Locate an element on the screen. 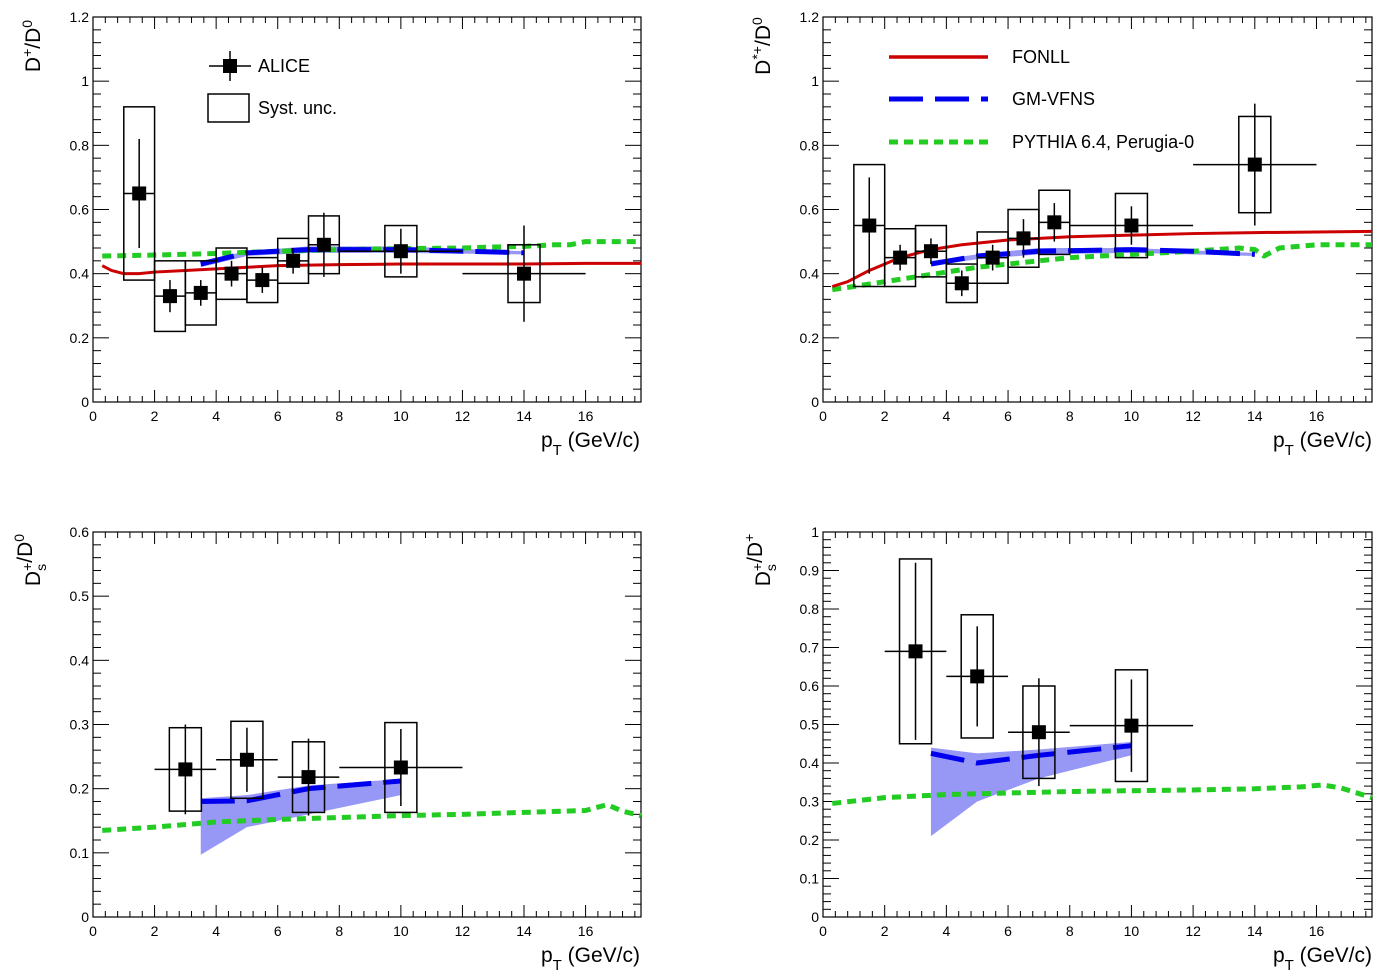 The image size is (1386, 975). y-tick-label: 0.7 is located at coordinates (810, 648).